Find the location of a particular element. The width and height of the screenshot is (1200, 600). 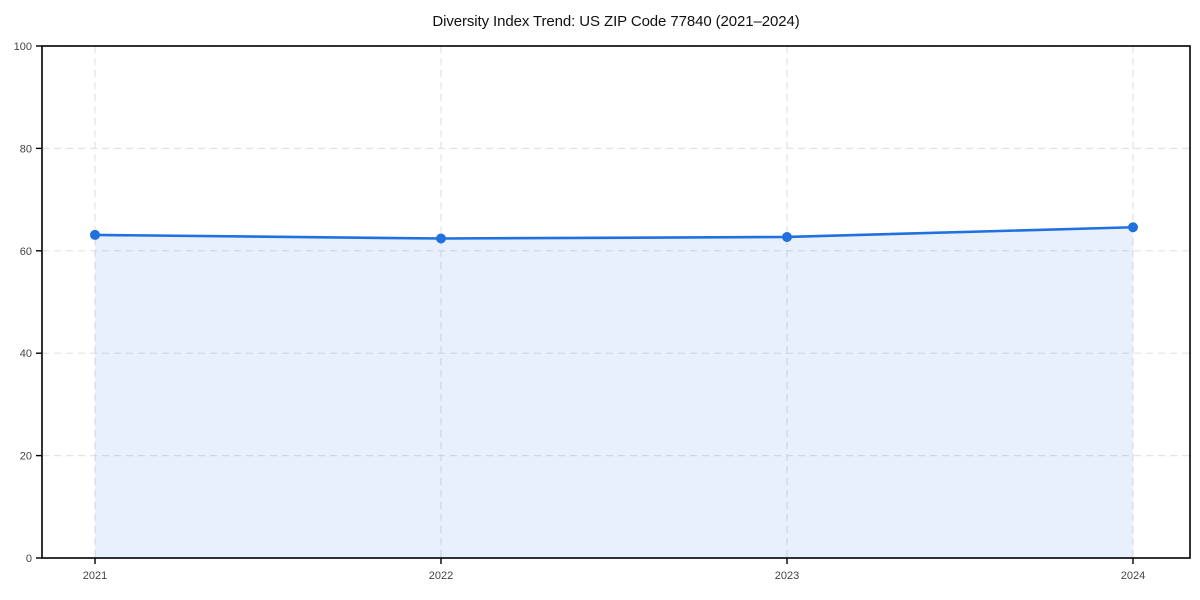

y-tick-label: 20 is located at coordinates (26, 457).